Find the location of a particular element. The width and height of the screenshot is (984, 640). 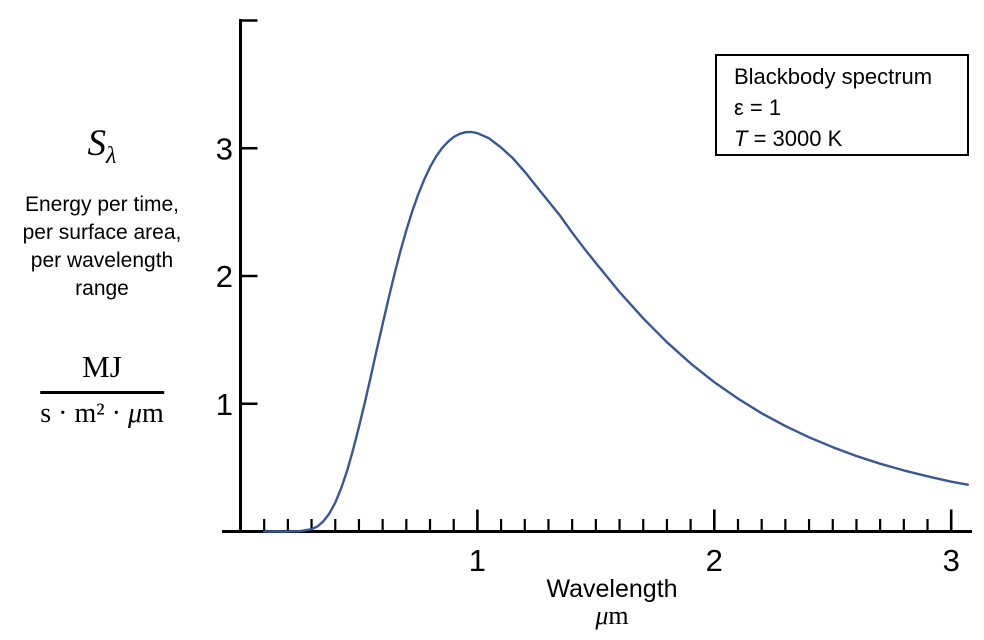

y-axis-description-line: Energy per time, is located at coordinates (102, 204).